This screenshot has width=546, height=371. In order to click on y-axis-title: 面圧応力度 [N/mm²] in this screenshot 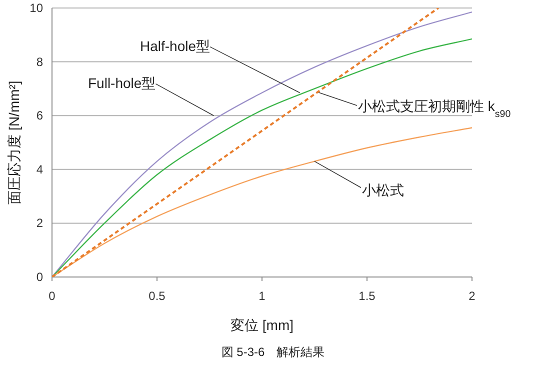, I will do `click(14, 142)`.